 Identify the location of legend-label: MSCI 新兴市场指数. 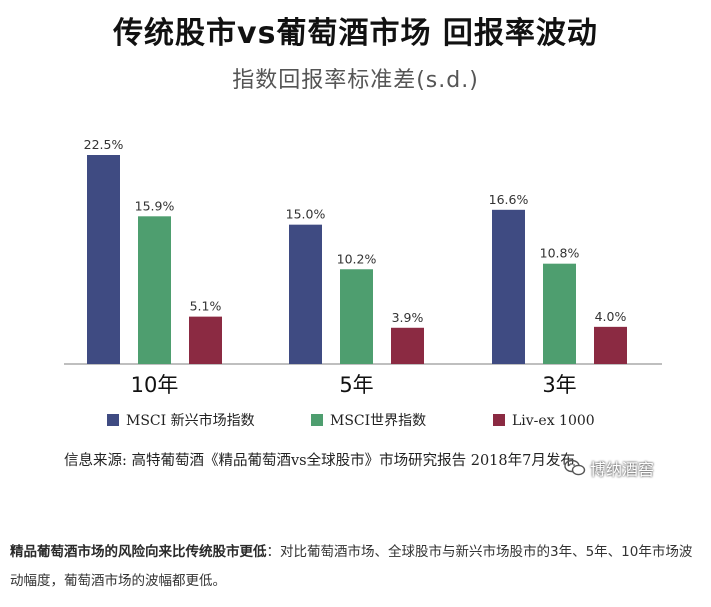
(190, 420).